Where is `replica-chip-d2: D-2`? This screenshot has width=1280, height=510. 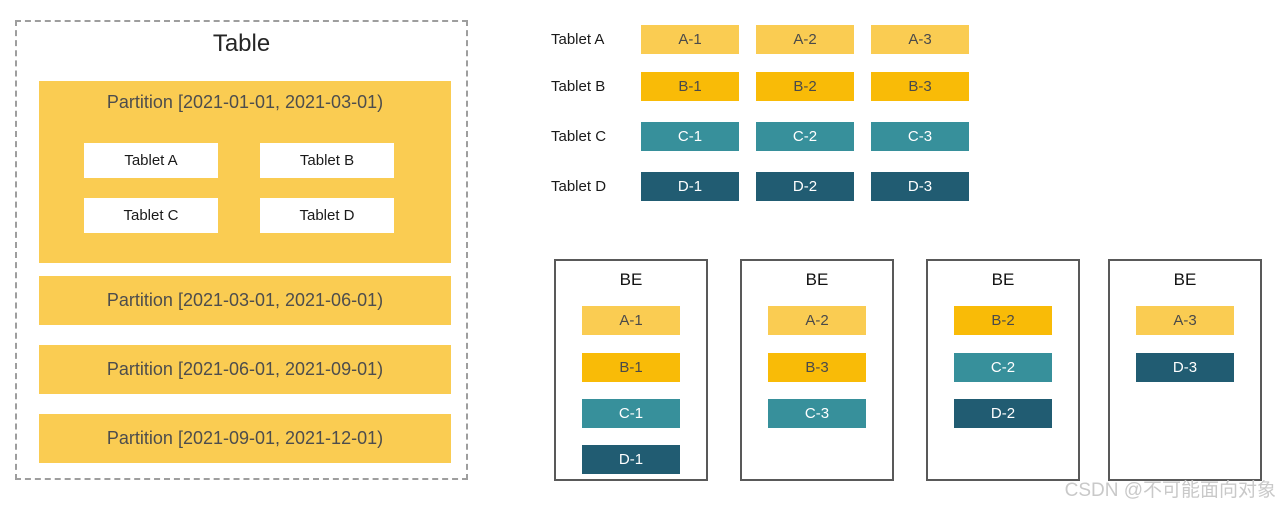 replica-chip-d2: D-2 is located at coordinates (805, 186).